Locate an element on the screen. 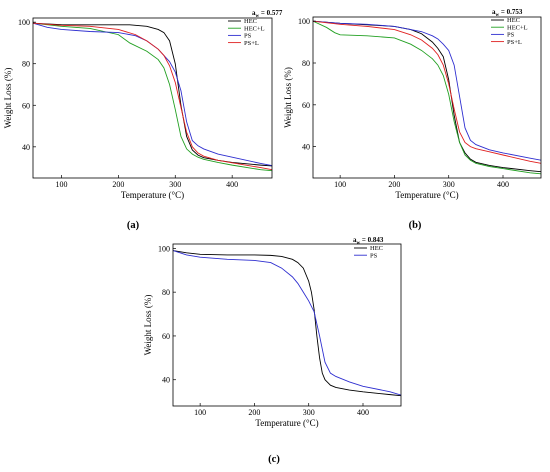 The image size is (550, 472). panel-caption: (a) is located at coordinates (133, 225).